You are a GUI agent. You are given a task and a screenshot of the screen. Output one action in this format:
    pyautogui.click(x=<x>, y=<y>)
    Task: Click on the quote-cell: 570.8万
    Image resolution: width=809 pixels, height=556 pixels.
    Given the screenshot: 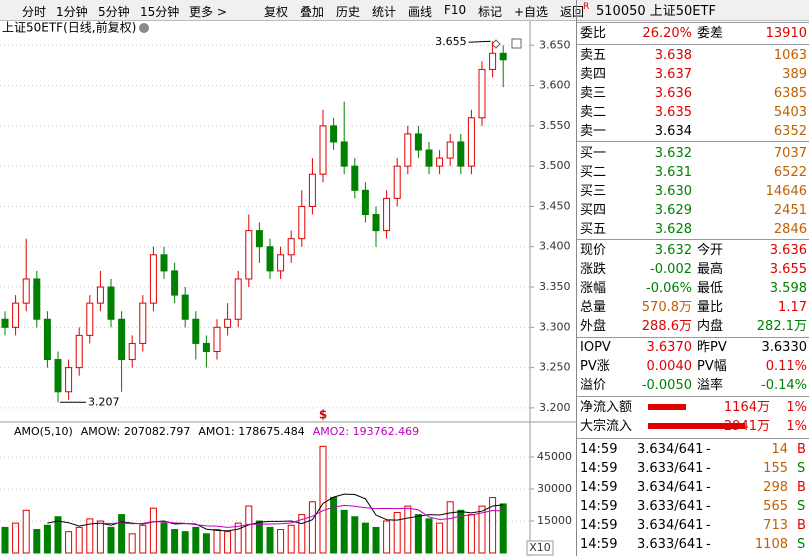 What is the action you would take?
    pyautogui.click(x=666, y=307)
    